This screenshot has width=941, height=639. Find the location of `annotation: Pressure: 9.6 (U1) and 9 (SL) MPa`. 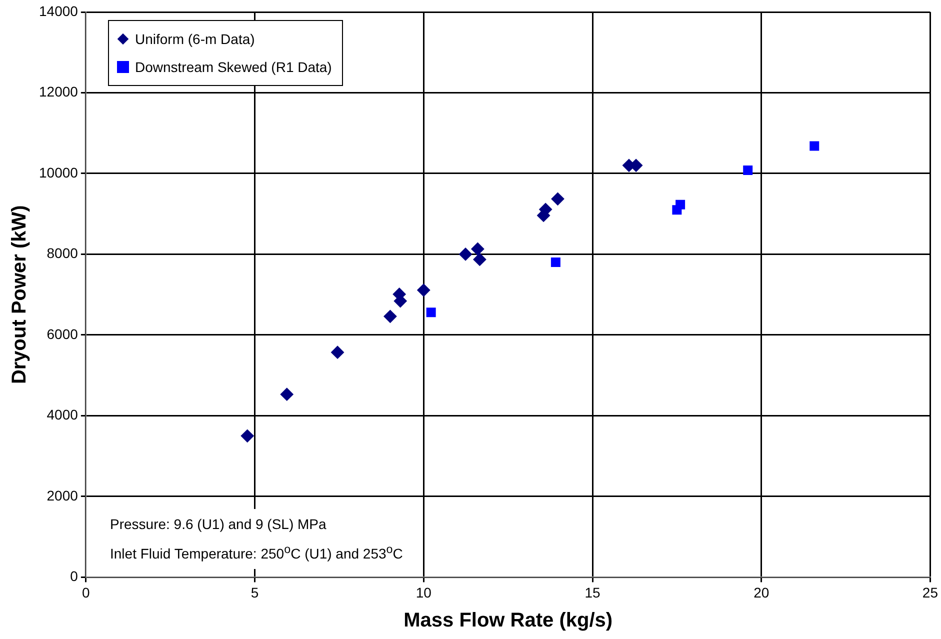

annotation: Pressure: 9.6 (U1) and 9 (SL) MPa is located at coordinates (219, 524).